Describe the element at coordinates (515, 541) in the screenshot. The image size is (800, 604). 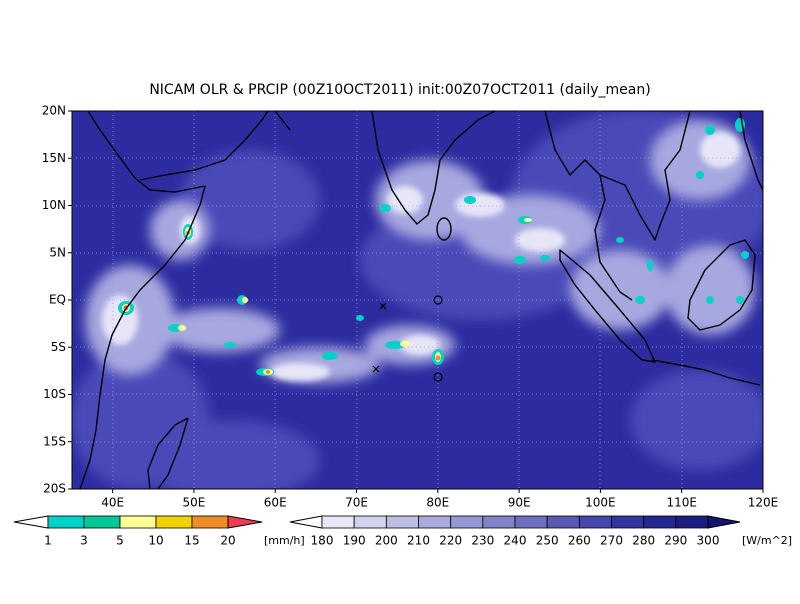
I see `colorbar-label: 240` at that location.